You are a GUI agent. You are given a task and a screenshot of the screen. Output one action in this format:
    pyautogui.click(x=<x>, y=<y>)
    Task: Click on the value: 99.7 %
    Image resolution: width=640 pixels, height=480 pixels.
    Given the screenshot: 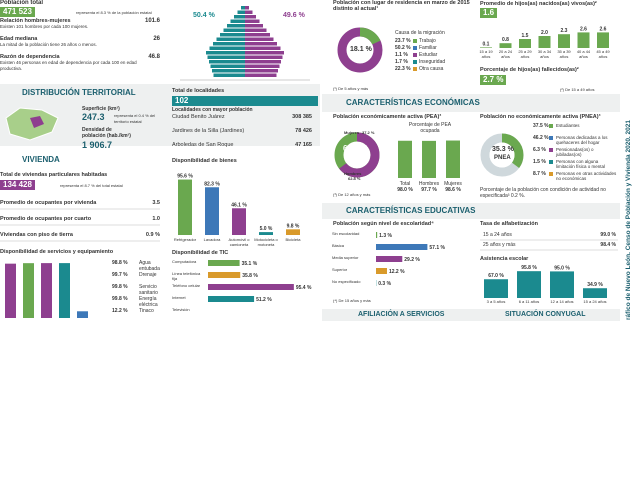 What is the action you would take?
    pyautogui.click(x=120, y=275)
    